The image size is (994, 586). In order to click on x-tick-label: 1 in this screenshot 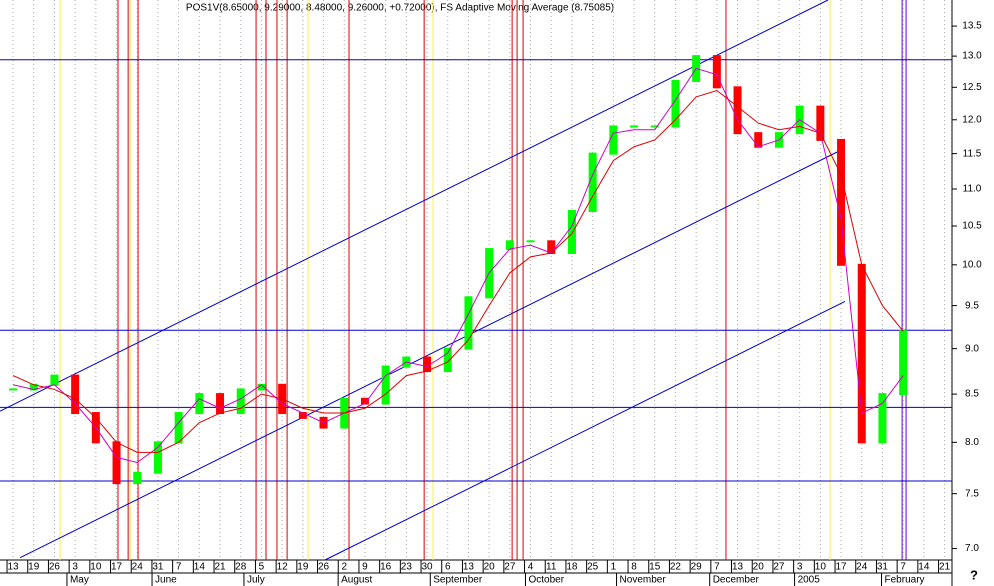, I will do `click(614, 567)`.